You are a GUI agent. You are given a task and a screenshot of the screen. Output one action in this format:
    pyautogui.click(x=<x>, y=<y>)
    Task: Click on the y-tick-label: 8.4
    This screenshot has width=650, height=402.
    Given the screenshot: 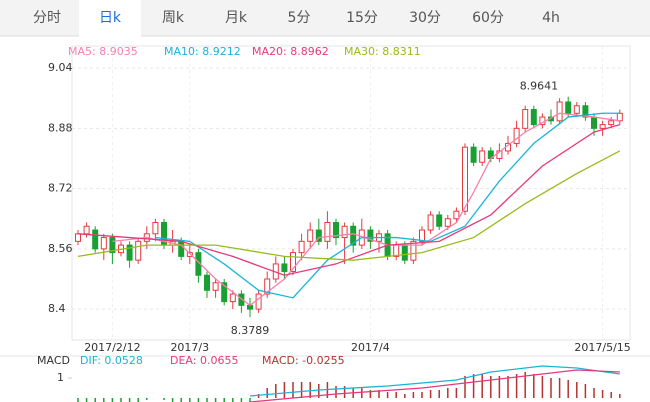 What is the action you would take?
    pyautogui.click(x=57, y=308)
    